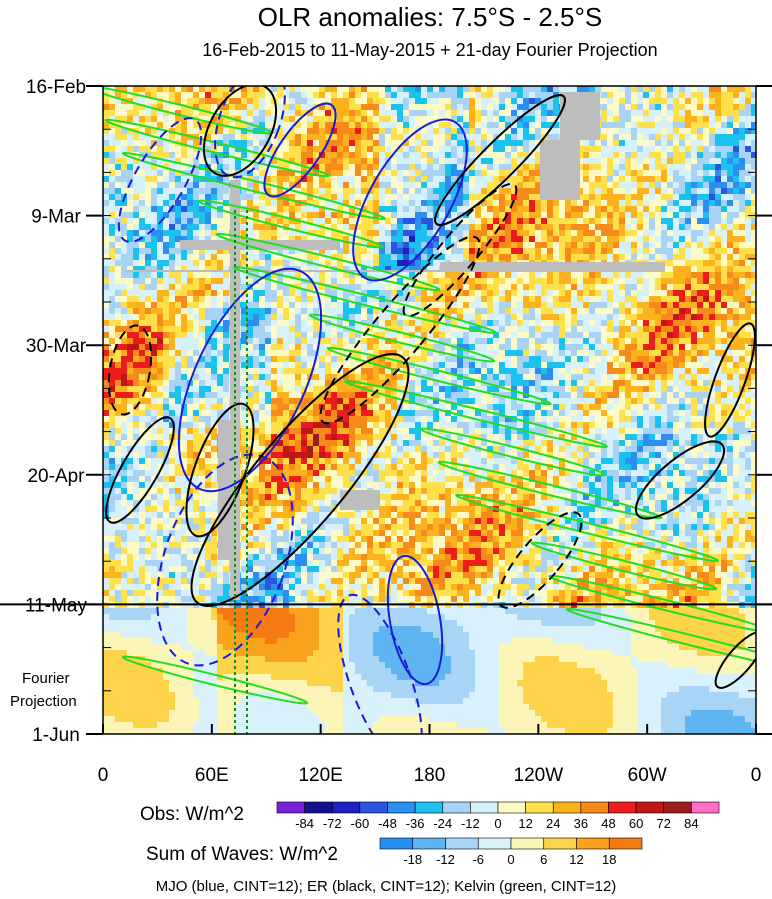  Describe the element at coordinates (242, 854) in the screenshot. I see `colorbar-title: Sum of Waves: W/m^2` at that location.